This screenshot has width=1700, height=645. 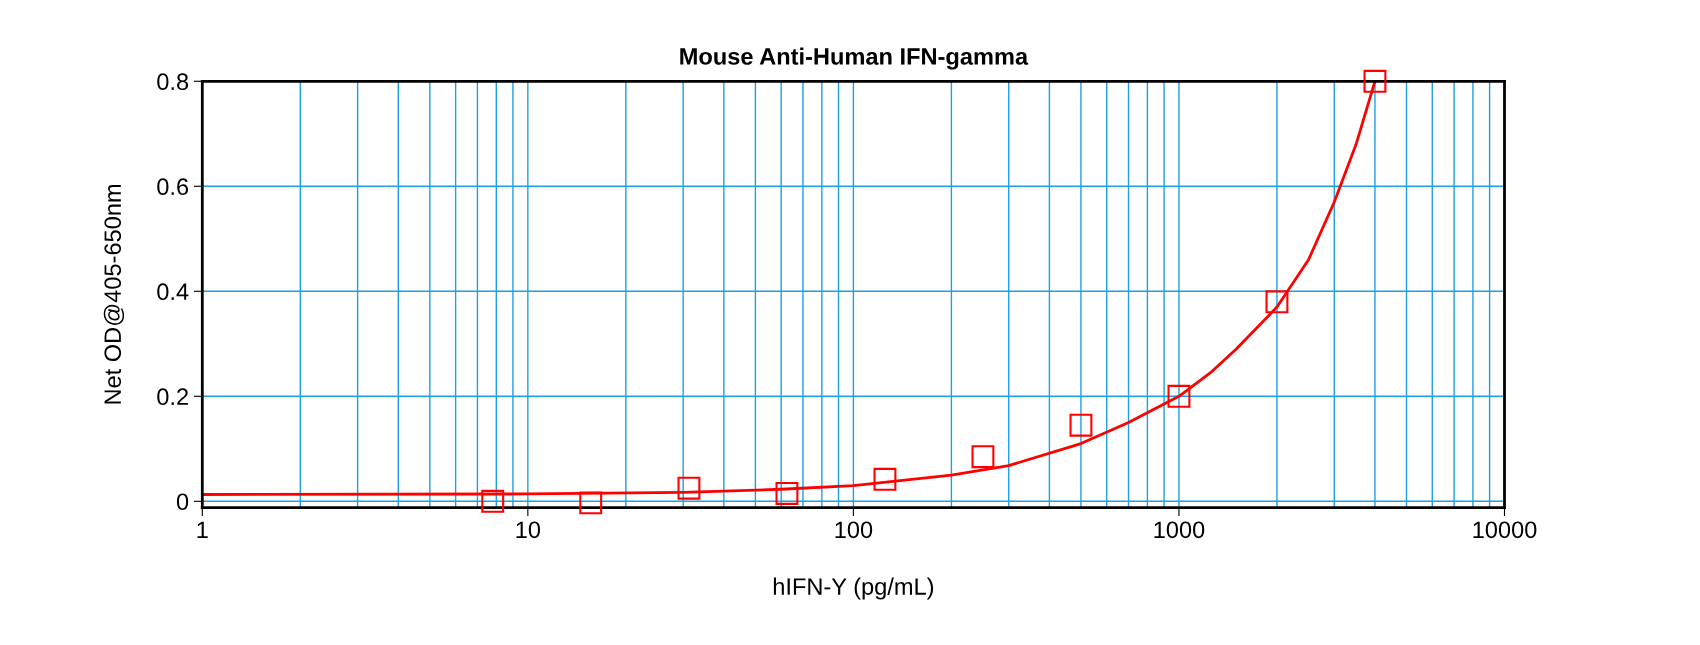 What do you see at coordinates (172, 397) in the screenshot?
I see `y-tick-label: 0.2` at bounding box center [172, 397].